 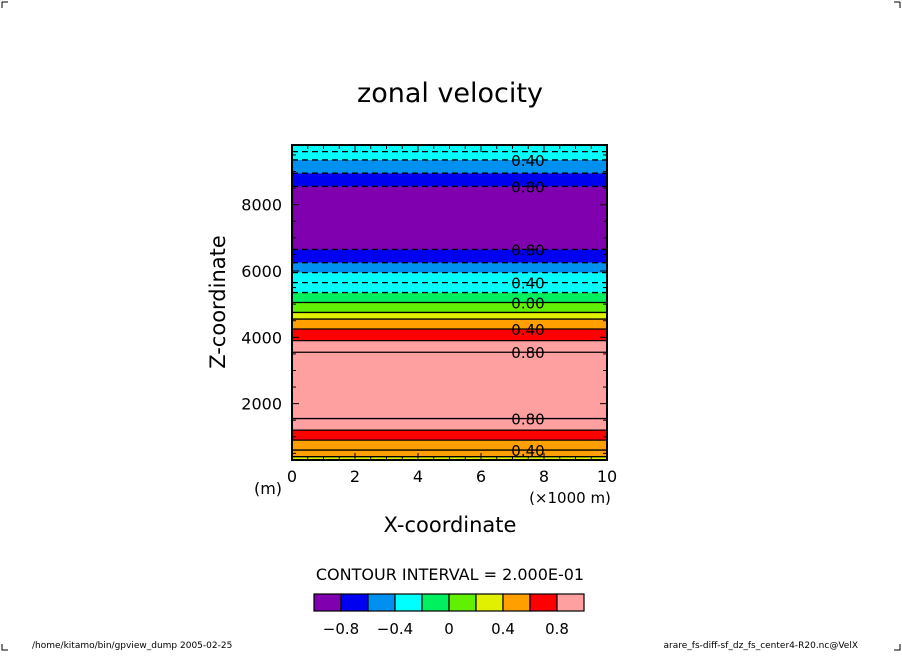 What do you see at coordinates (449, 629) in the screenshot?
I see `colorbar-tick-label: 0` at bounding box center [449, 629].